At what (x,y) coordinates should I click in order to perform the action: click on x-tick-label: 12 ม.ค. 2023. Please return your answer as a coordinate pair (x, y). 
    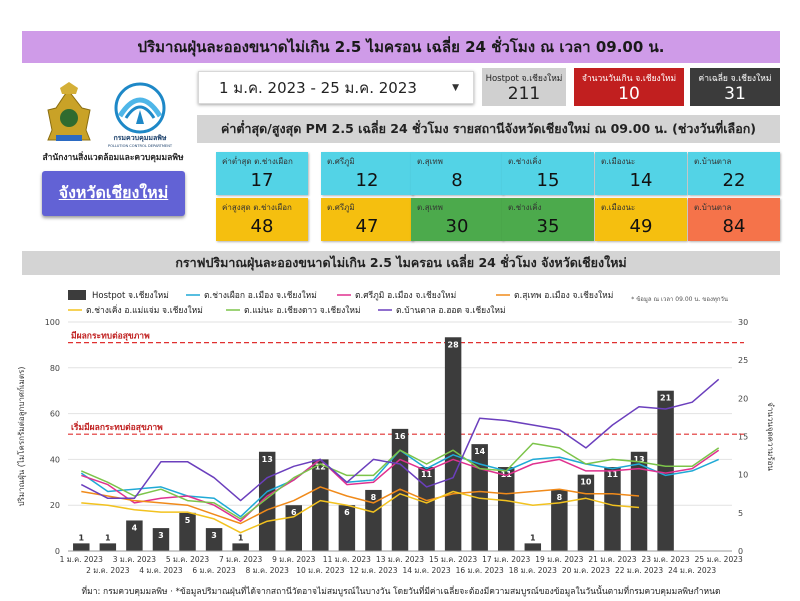
    Looking at the image, I should click on (373, 570).